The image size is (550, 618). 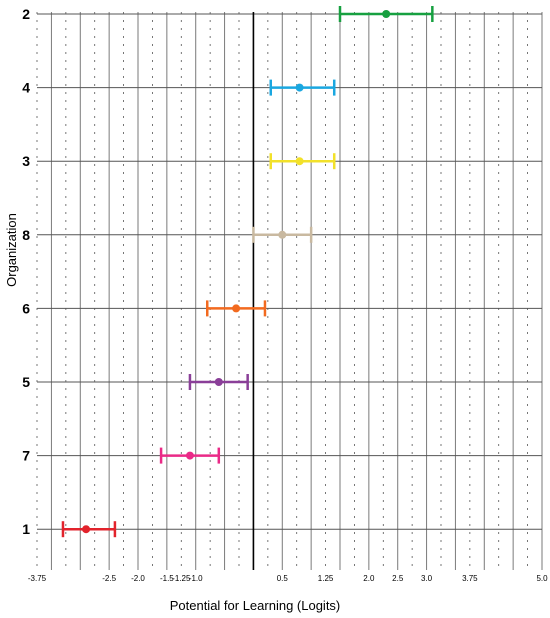 I want to click on x-tick-label: 2.0, so click(x=369, y=578).